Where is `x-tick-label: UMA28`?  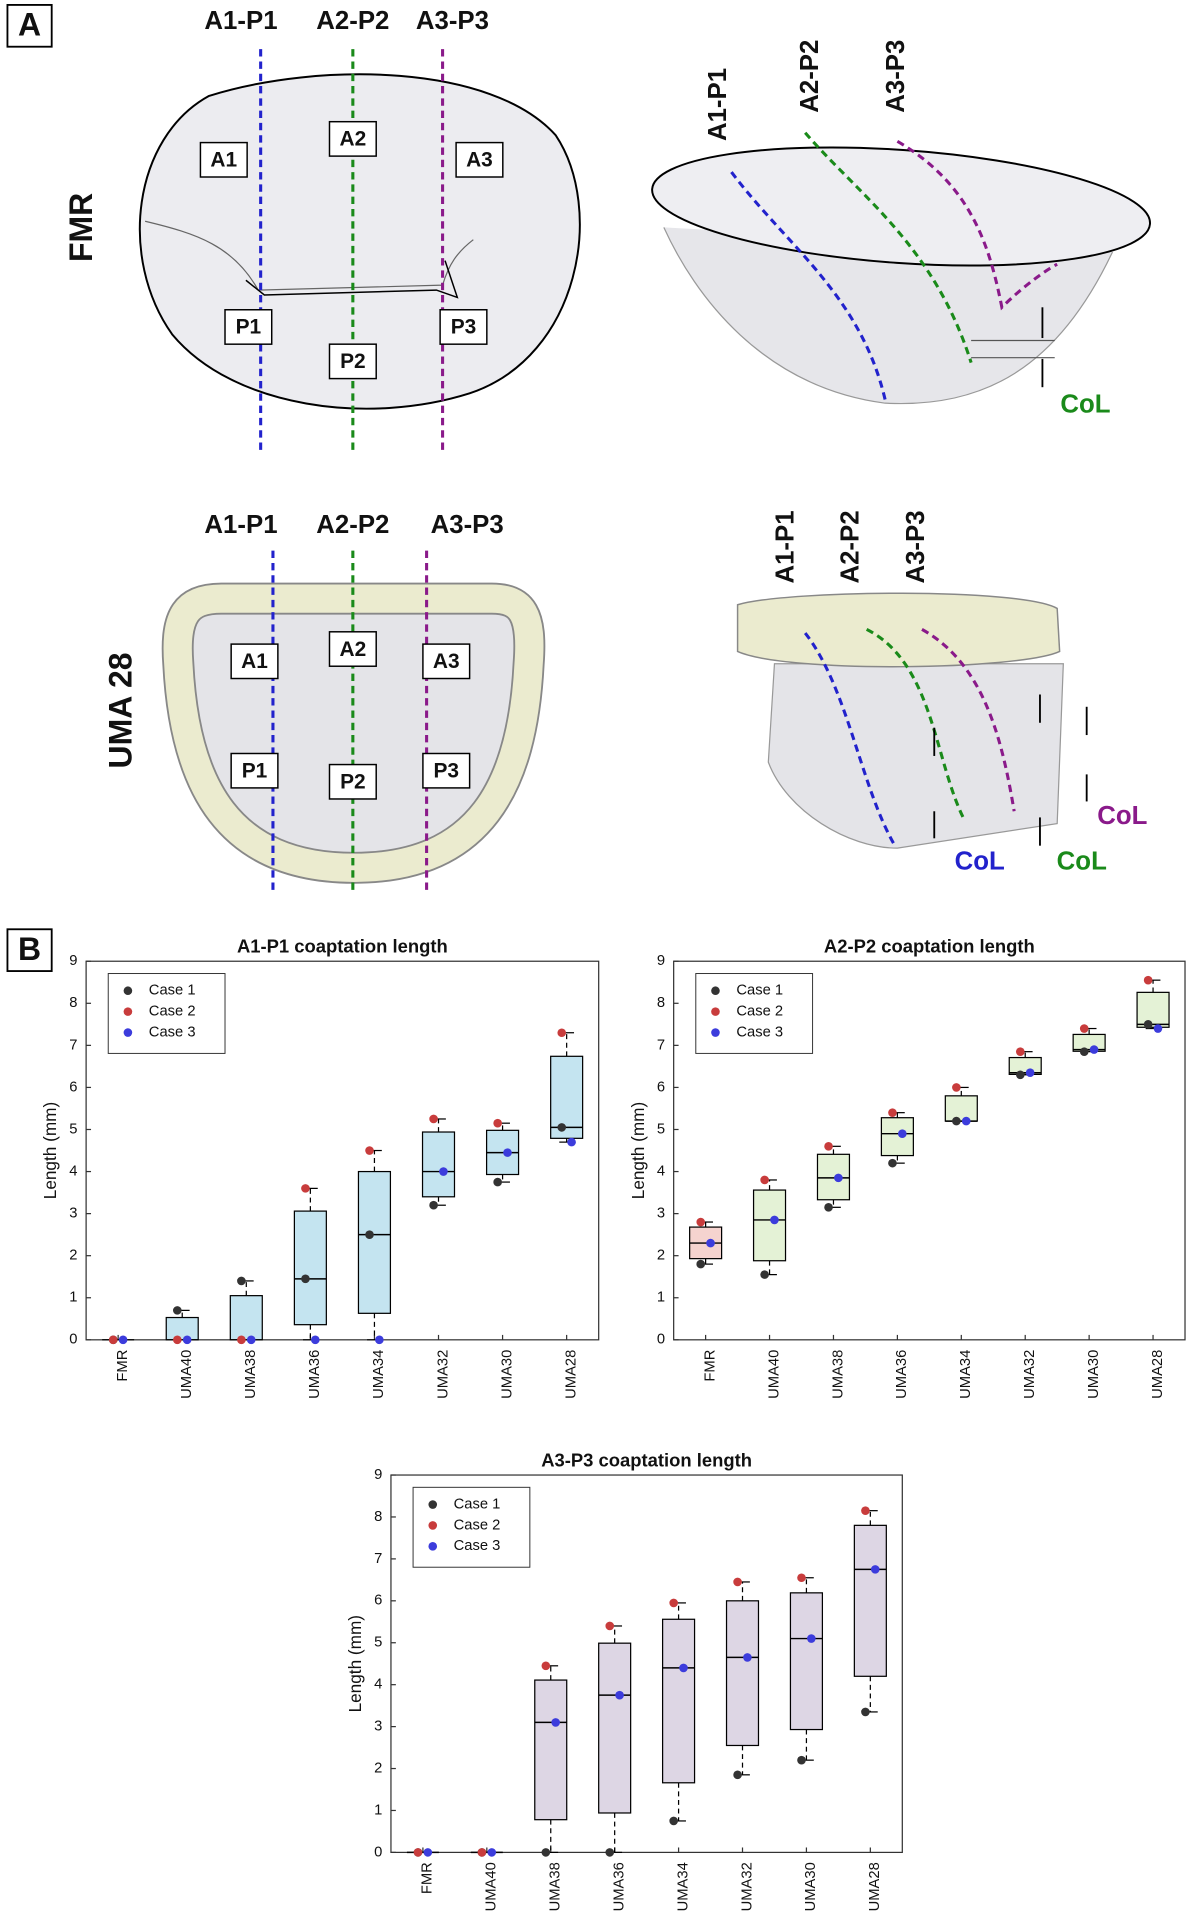
x-tick-label: UMA28 is located at coordinates (1158, 1374).